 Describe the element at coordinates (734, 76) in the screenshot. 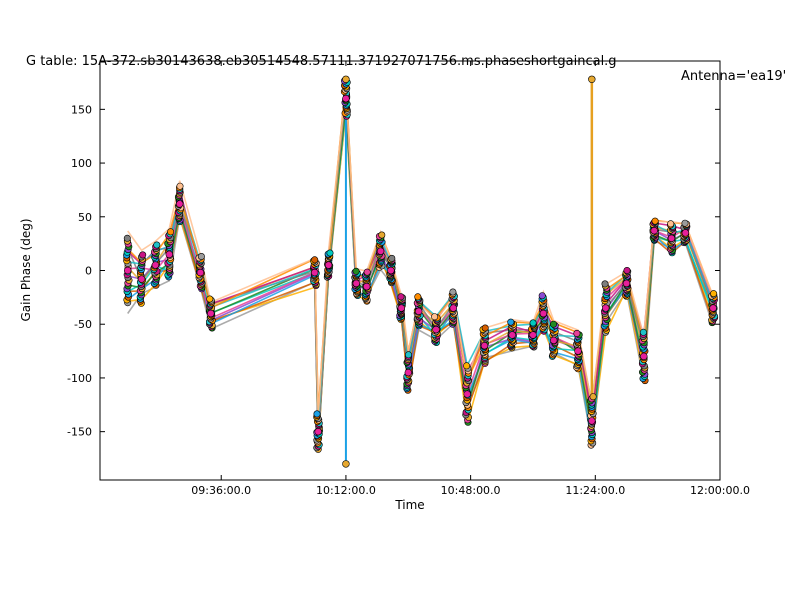

I see `chart-antenna-label: Antenna='ea19'` at that location.